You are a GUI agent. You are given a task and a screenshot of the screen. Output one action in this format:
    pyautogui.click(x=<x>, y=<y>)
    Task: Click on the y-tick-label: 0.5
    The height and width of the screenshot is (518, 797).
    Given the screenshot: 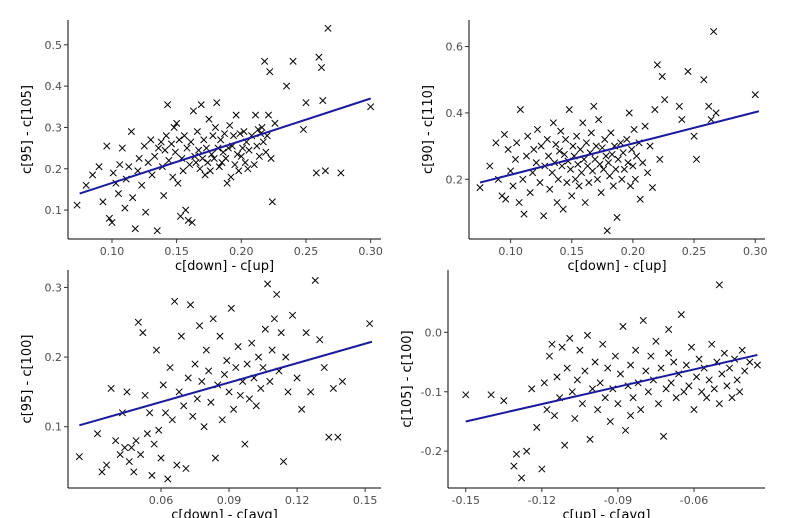 What is the action you would take?
    pyautogui.click(x=54, y=45)
    